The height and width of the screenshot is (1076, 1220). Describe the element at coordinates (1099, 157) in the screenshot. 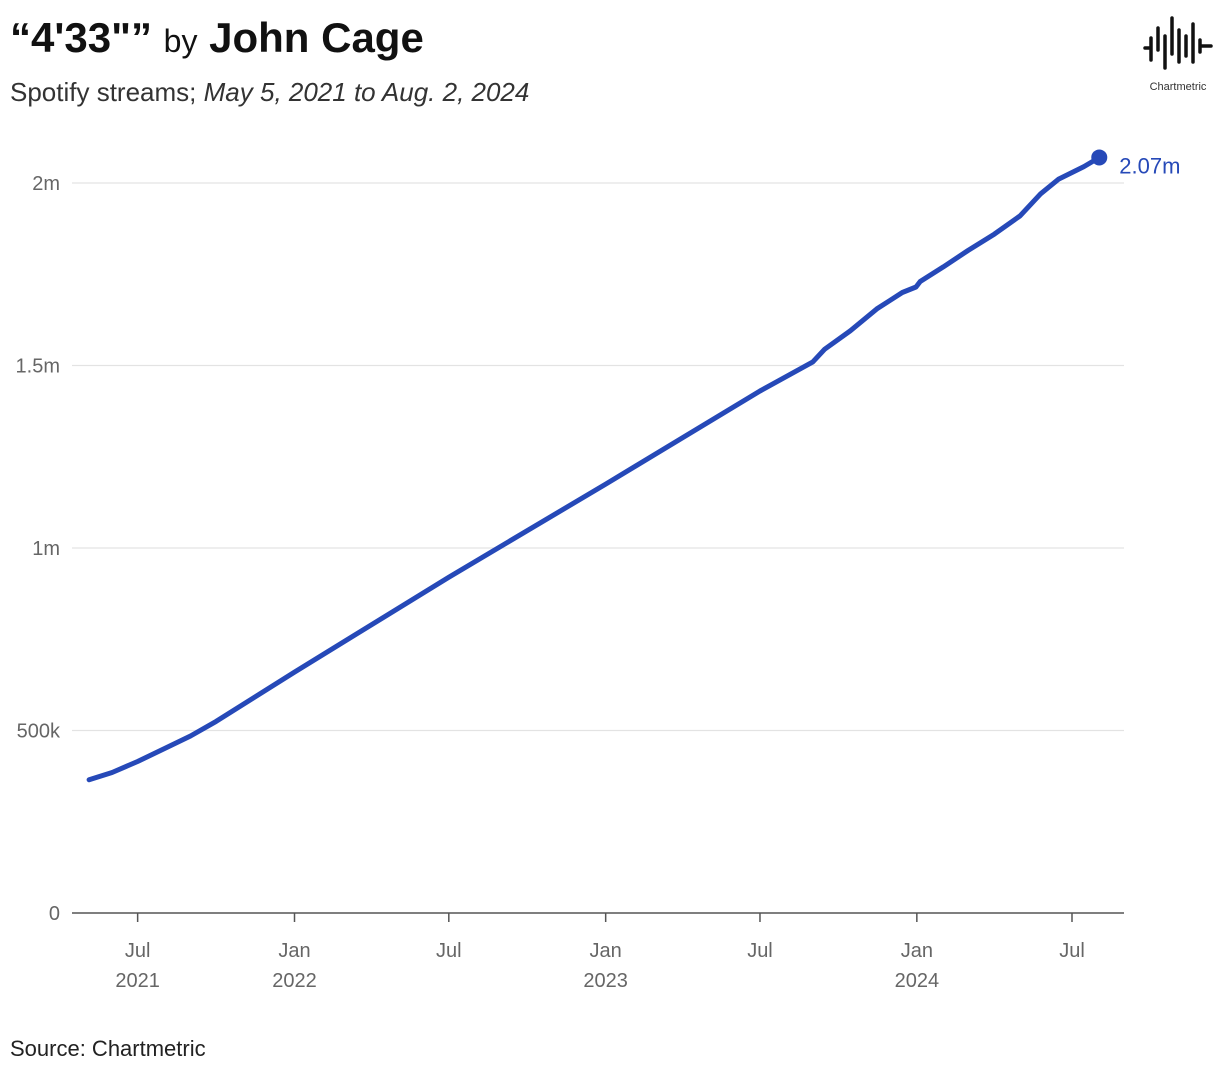

I see `series-end-point` at that location.